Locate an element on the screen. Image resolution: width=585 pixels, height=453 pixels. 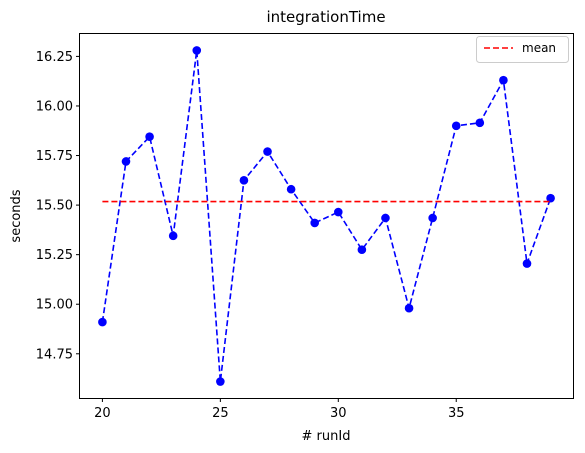
x-axis-label: # runId is located at coordinates (326, 436).